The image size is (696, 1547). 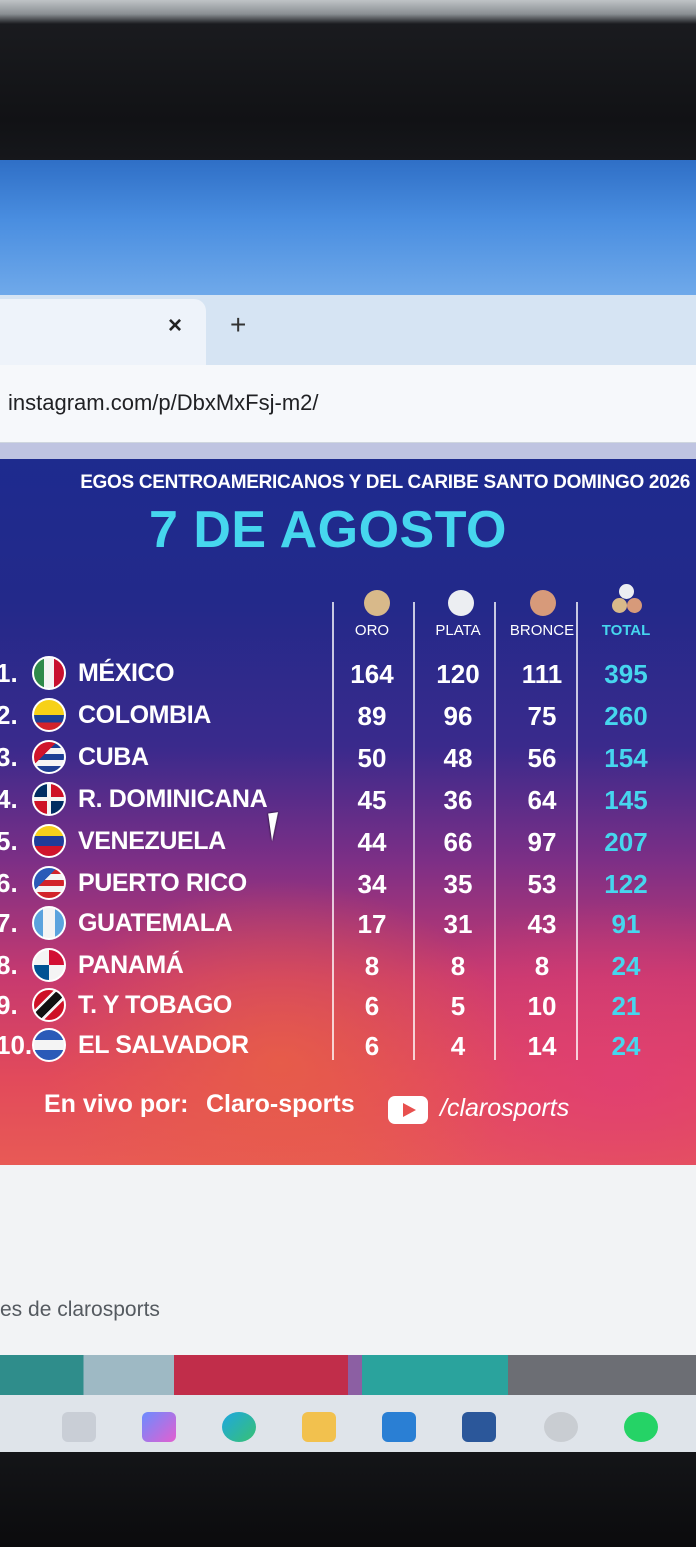 I want to click on dominican-republic-flag-icon, so click(x=49, y=799).